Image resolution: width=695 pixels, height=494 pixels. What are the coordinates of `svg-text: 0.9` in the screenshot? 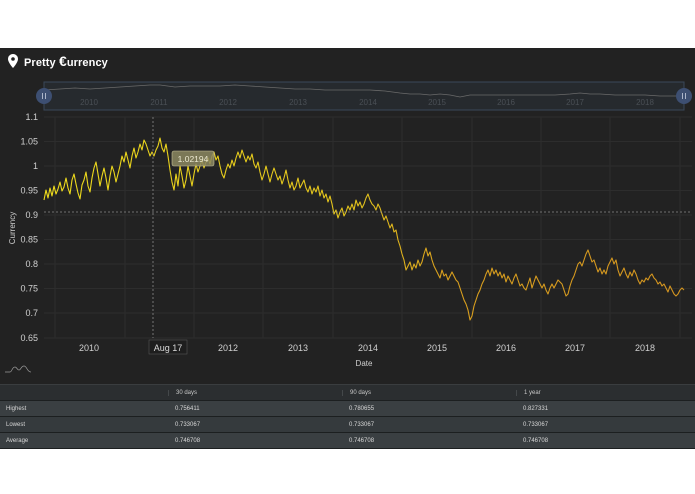 It's located at (31, 215).